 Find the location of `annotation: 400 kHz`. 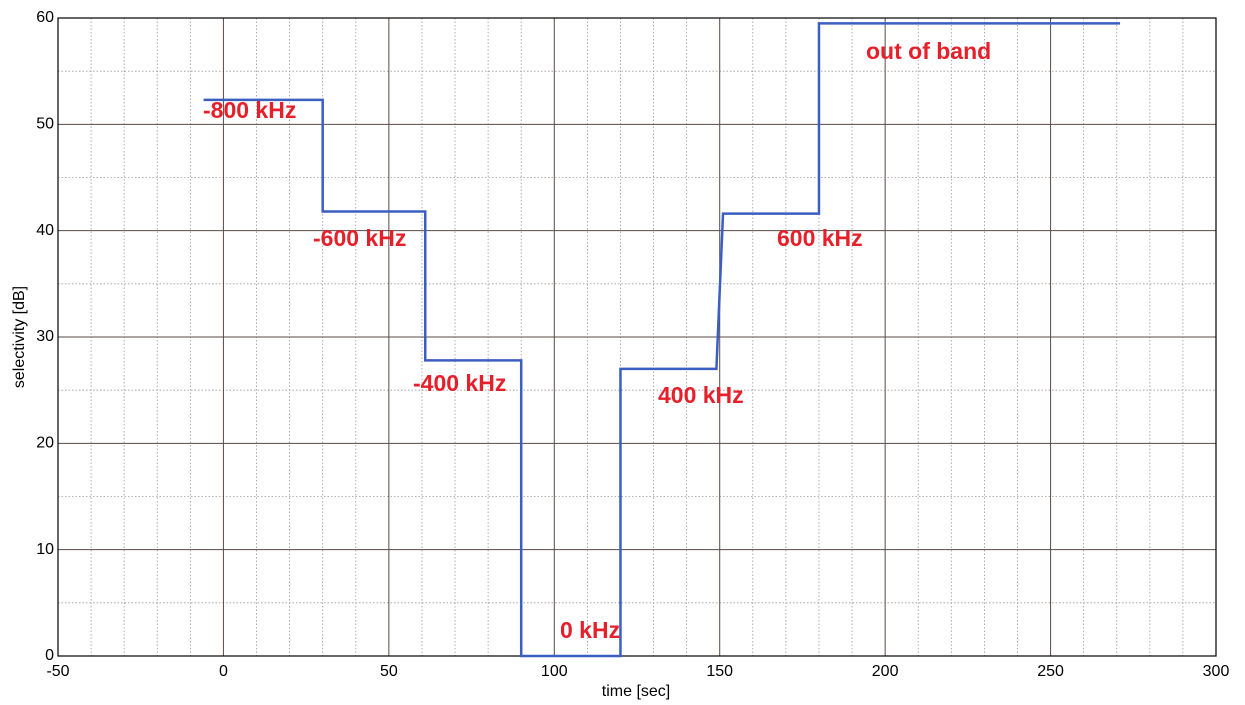

annotation: 400 kHz is located at coordinates (701, 395).